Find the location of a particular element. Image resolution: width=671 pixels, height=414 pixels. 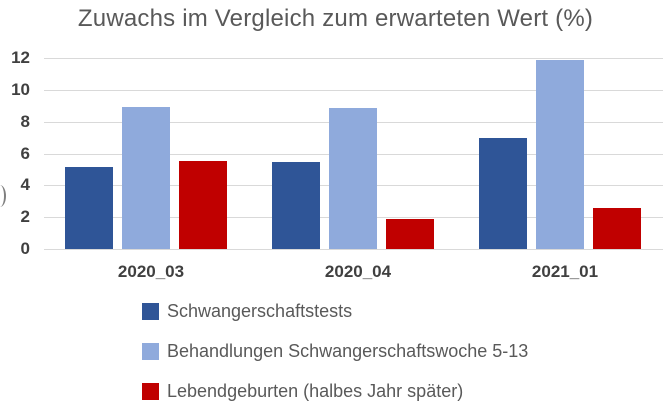

y-axis-tick-label: 4 is located at coordinates (25, 185).